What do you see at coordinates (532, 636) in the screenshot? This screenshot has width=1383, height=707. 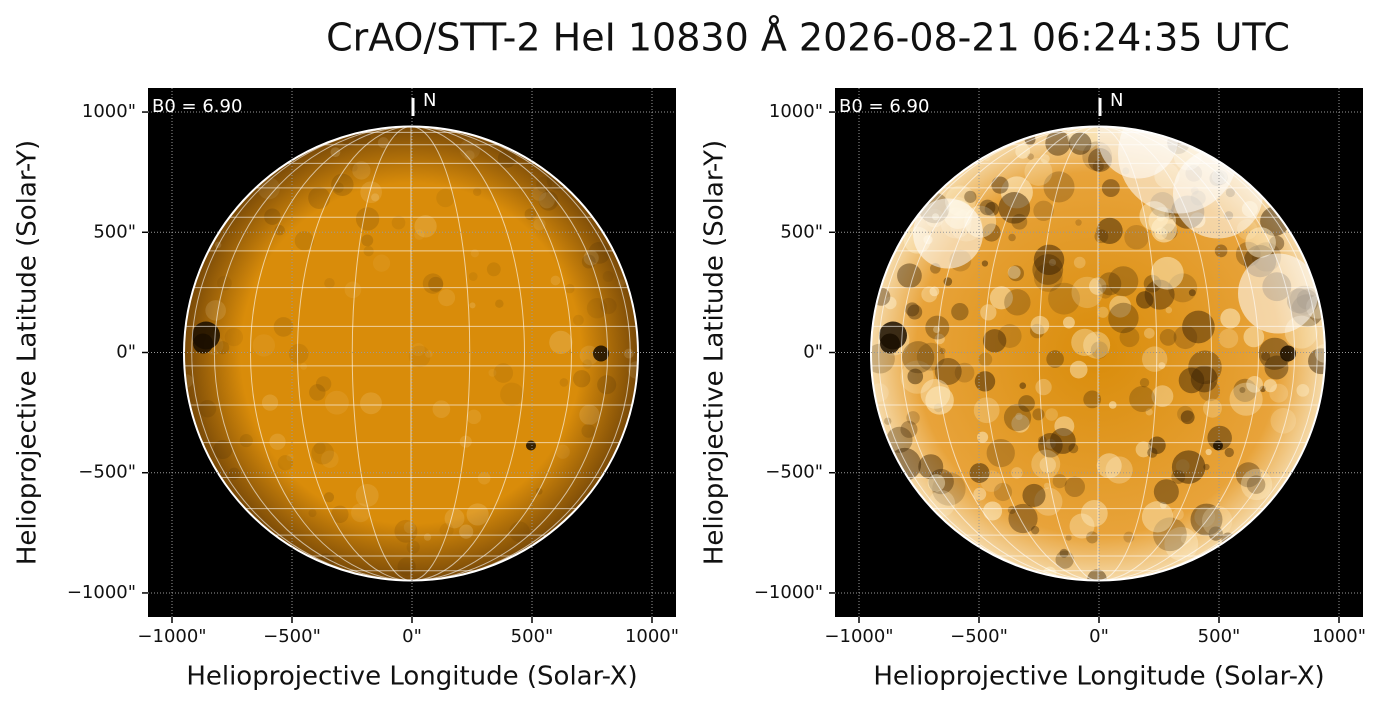 I see `x-tick-label: 500"` at bounding box center [532, 636].